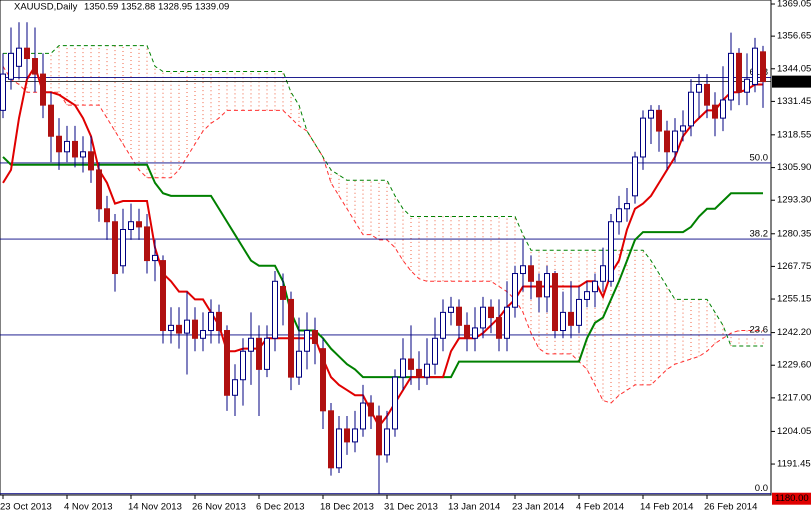 This screenshot has width=811, height=516. What do you see at coordinates (794, 167) in the screenshot?
I see `y-tick-label: 1305.90` at bounding box center [794, 167].